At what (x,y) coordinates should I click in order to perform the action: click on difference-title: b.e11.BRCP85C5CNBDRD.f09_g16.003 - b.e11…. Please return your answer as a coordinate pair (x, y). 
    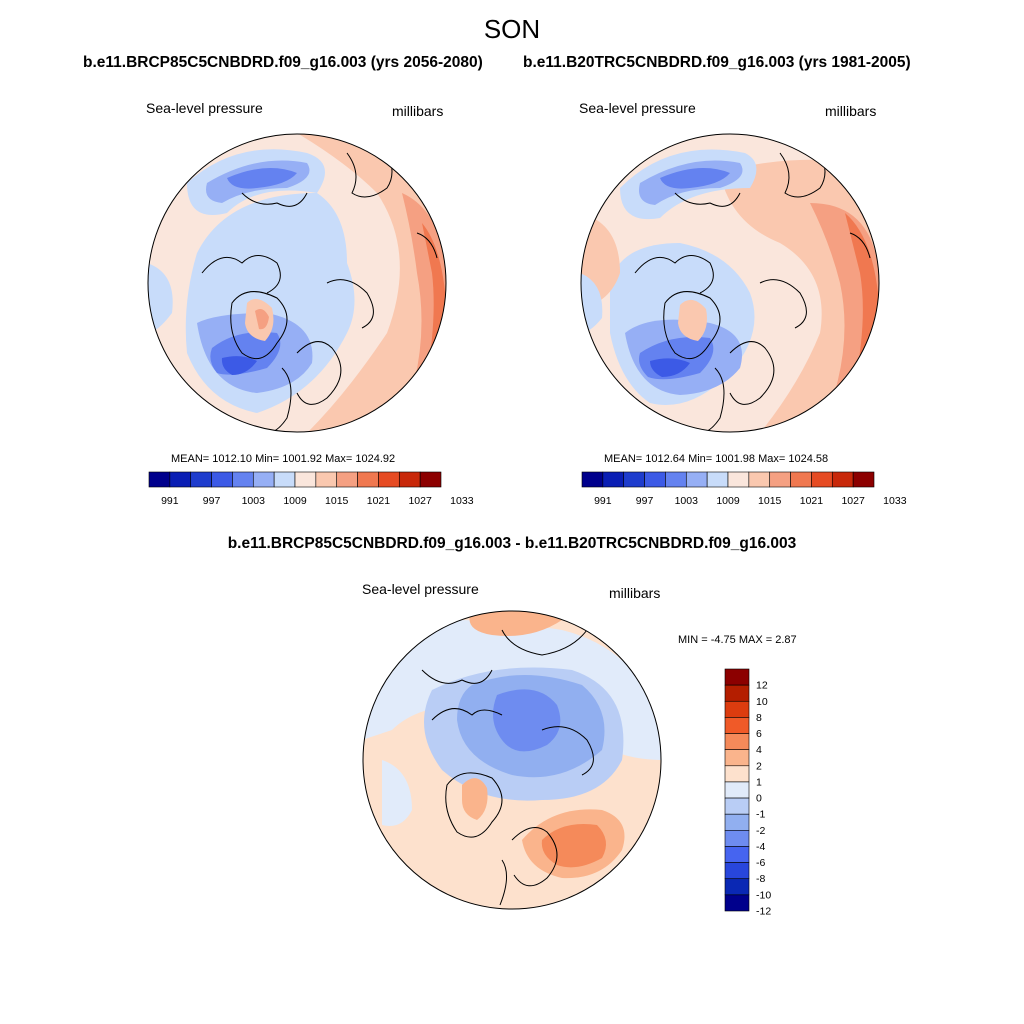
    Looking at the image, I should click on (512, 543).